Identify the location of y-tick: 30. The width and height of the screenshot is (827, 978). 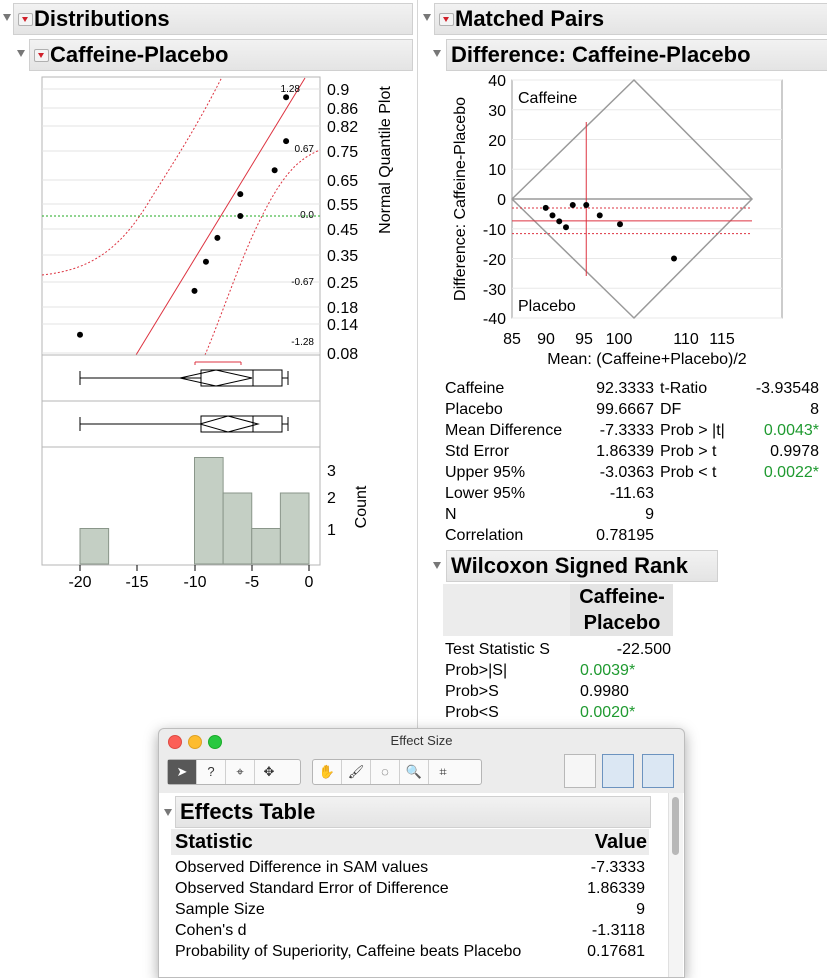
(497, 111).